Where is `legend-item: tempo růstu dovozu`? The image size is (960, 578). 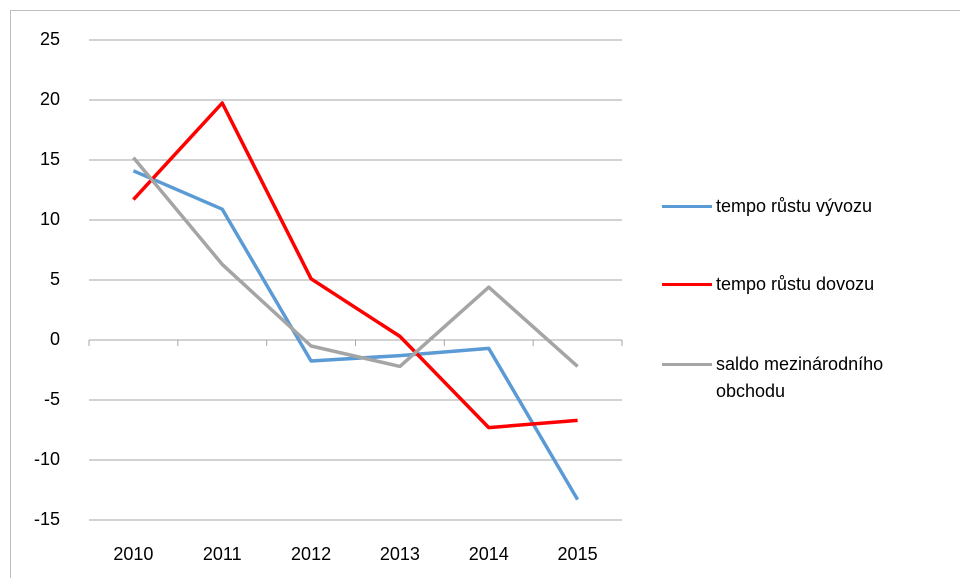
legend-item: tempo růstu dovozu is located at coordinates (804, 284).